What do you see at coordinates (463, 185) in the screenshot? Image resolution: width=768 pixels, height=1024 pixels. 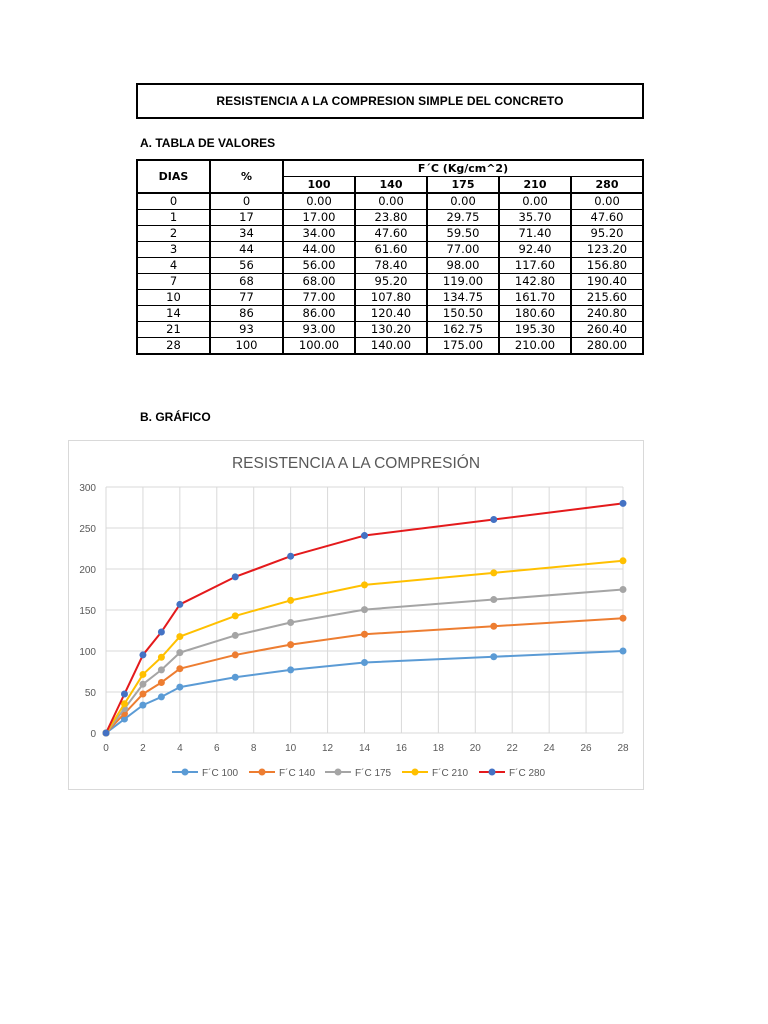 I see `header-fc-175: 175` at bounding box center [463, 185].